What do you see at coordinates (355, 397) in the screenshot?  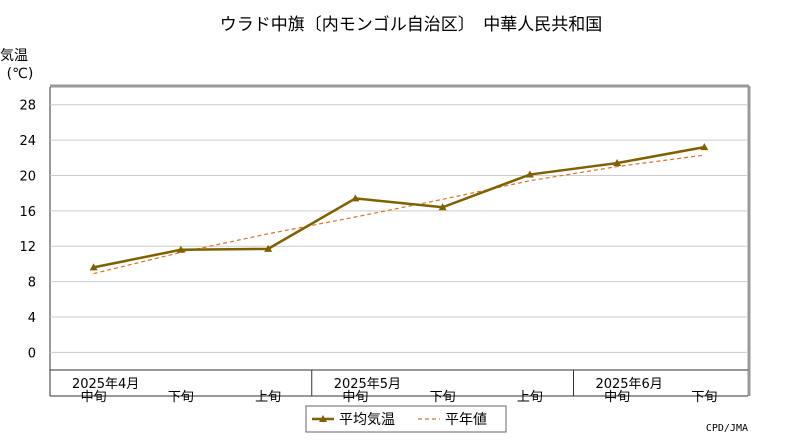 I see `x-tick-label-3: 中旬` at bounding box center [355, 397].